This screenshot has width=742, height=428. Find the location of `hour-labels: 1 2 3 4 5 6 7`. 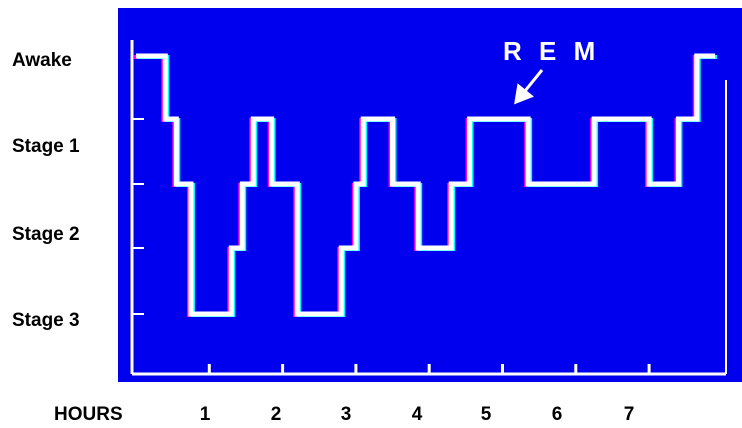

hour-labels: 1 2 3 4 5 6 7 is located at coordinates (417, 414).